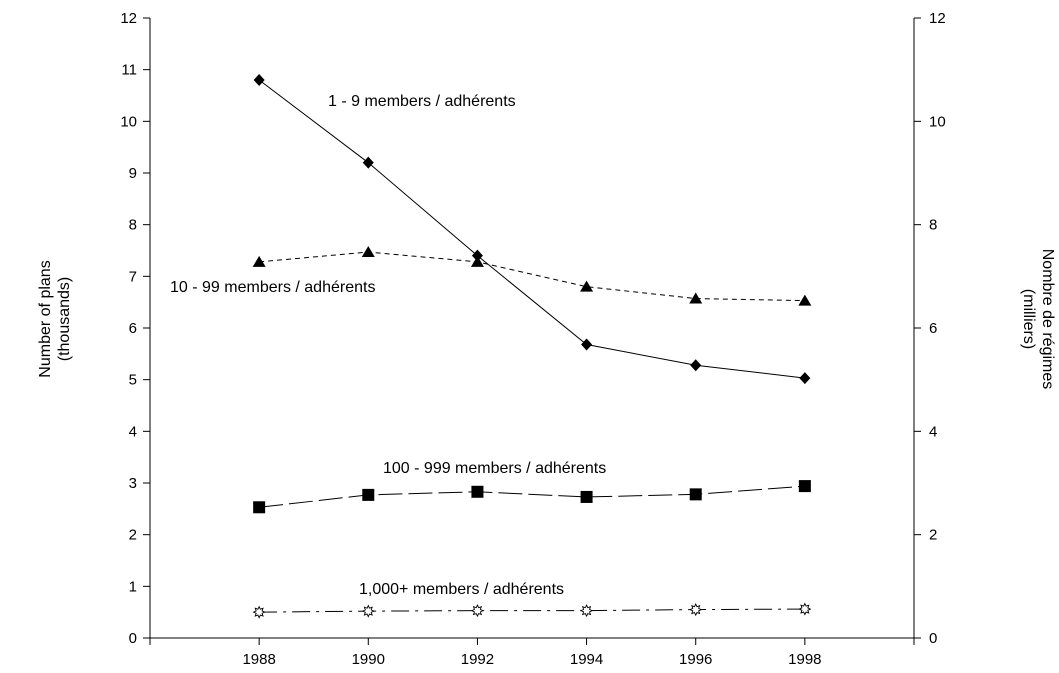  What do you see at coordinates (587, 611) in the screenshot?
I see `series-3-point-1994` at bounding box center [587, 611].